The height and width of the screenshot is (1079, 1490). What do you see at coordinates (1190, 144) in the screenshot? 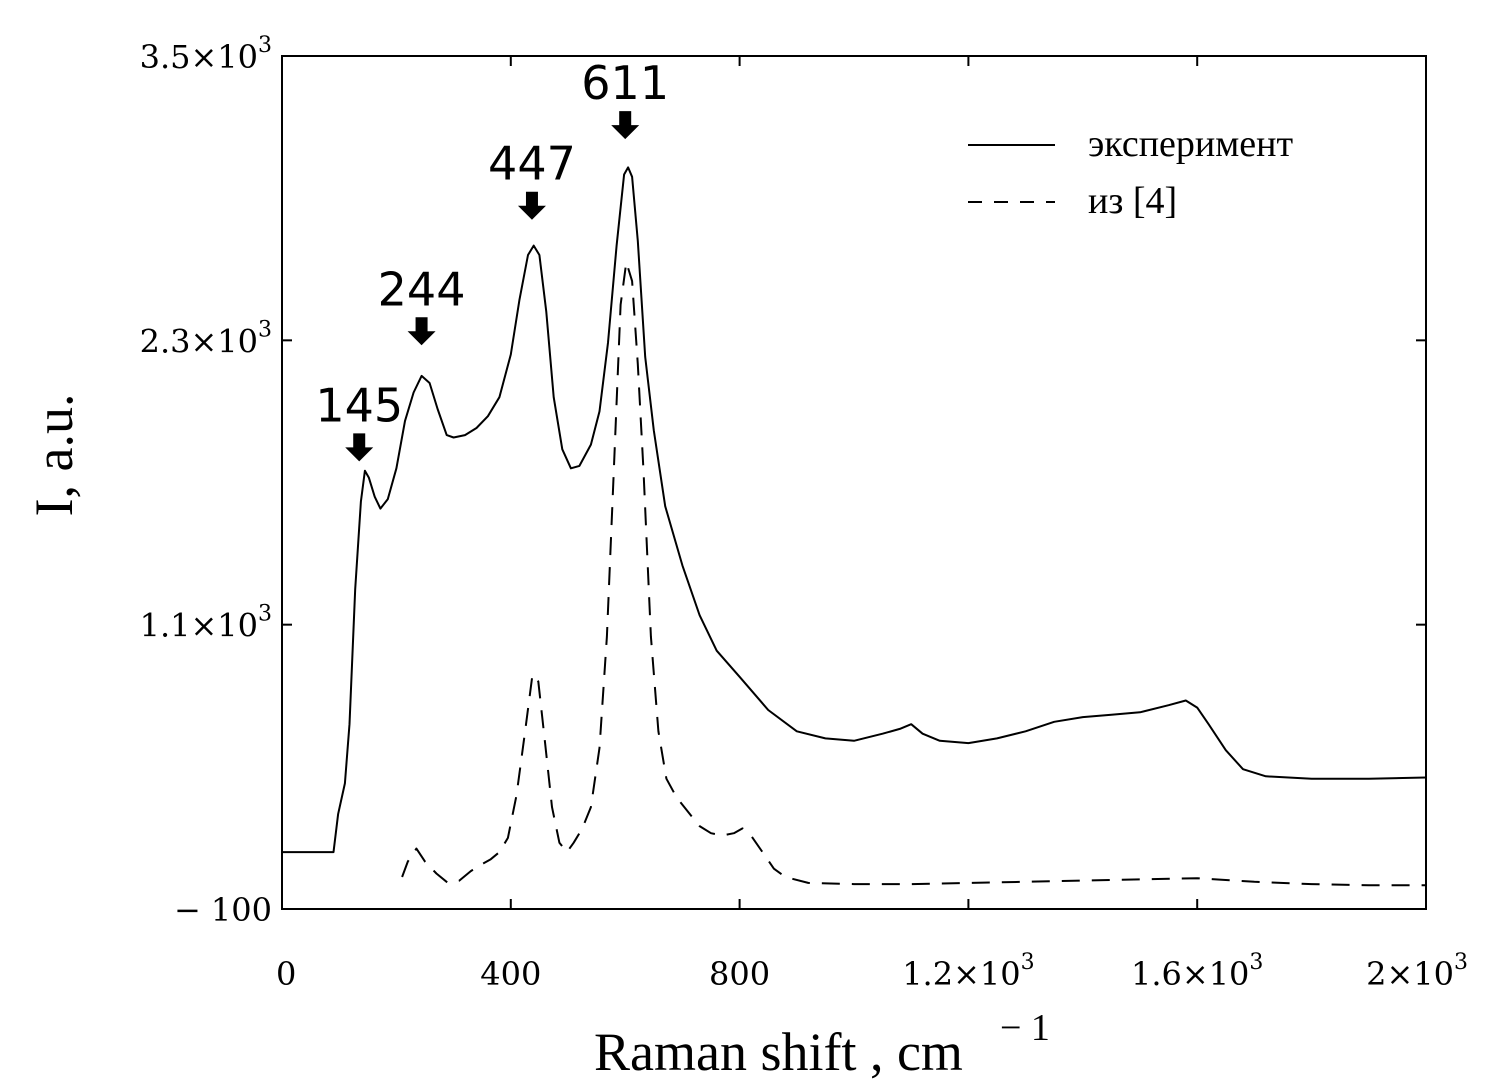
I see `legend-label-experiment: эксперимент` at bounding box center [1190, 144].